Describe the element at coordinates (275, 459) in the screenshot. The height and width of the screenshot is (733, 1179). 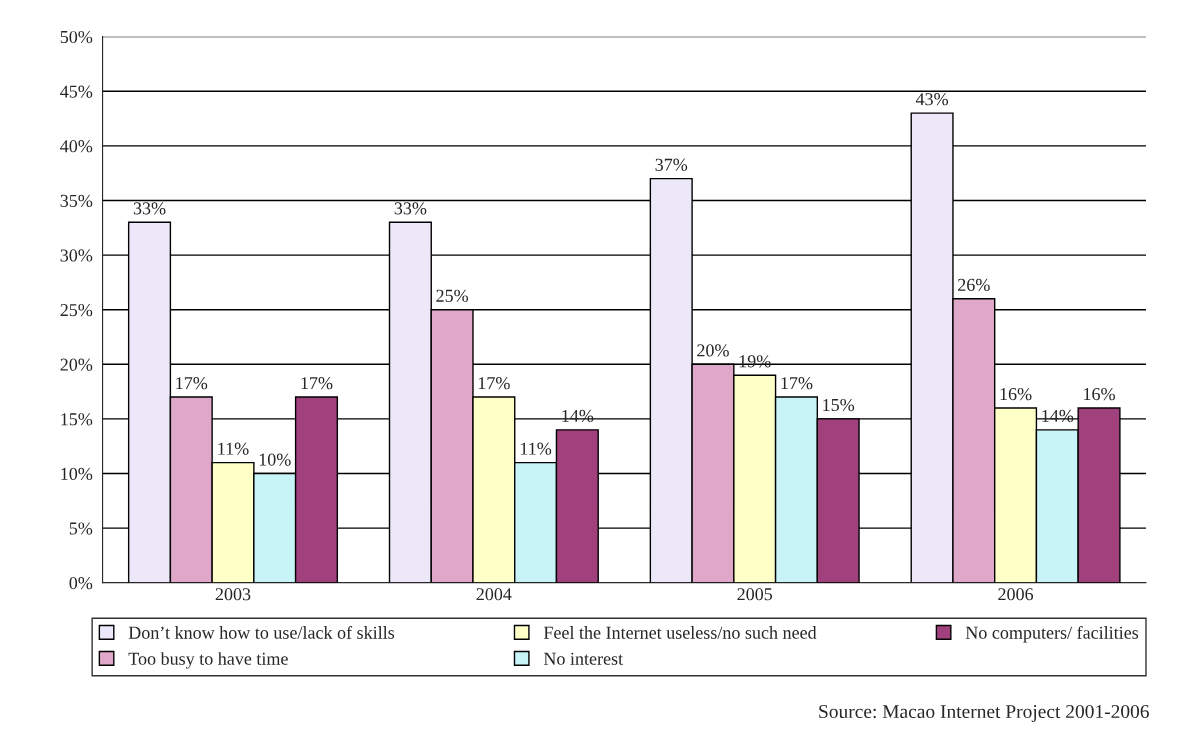
I see `data-label: 10%` at that location.